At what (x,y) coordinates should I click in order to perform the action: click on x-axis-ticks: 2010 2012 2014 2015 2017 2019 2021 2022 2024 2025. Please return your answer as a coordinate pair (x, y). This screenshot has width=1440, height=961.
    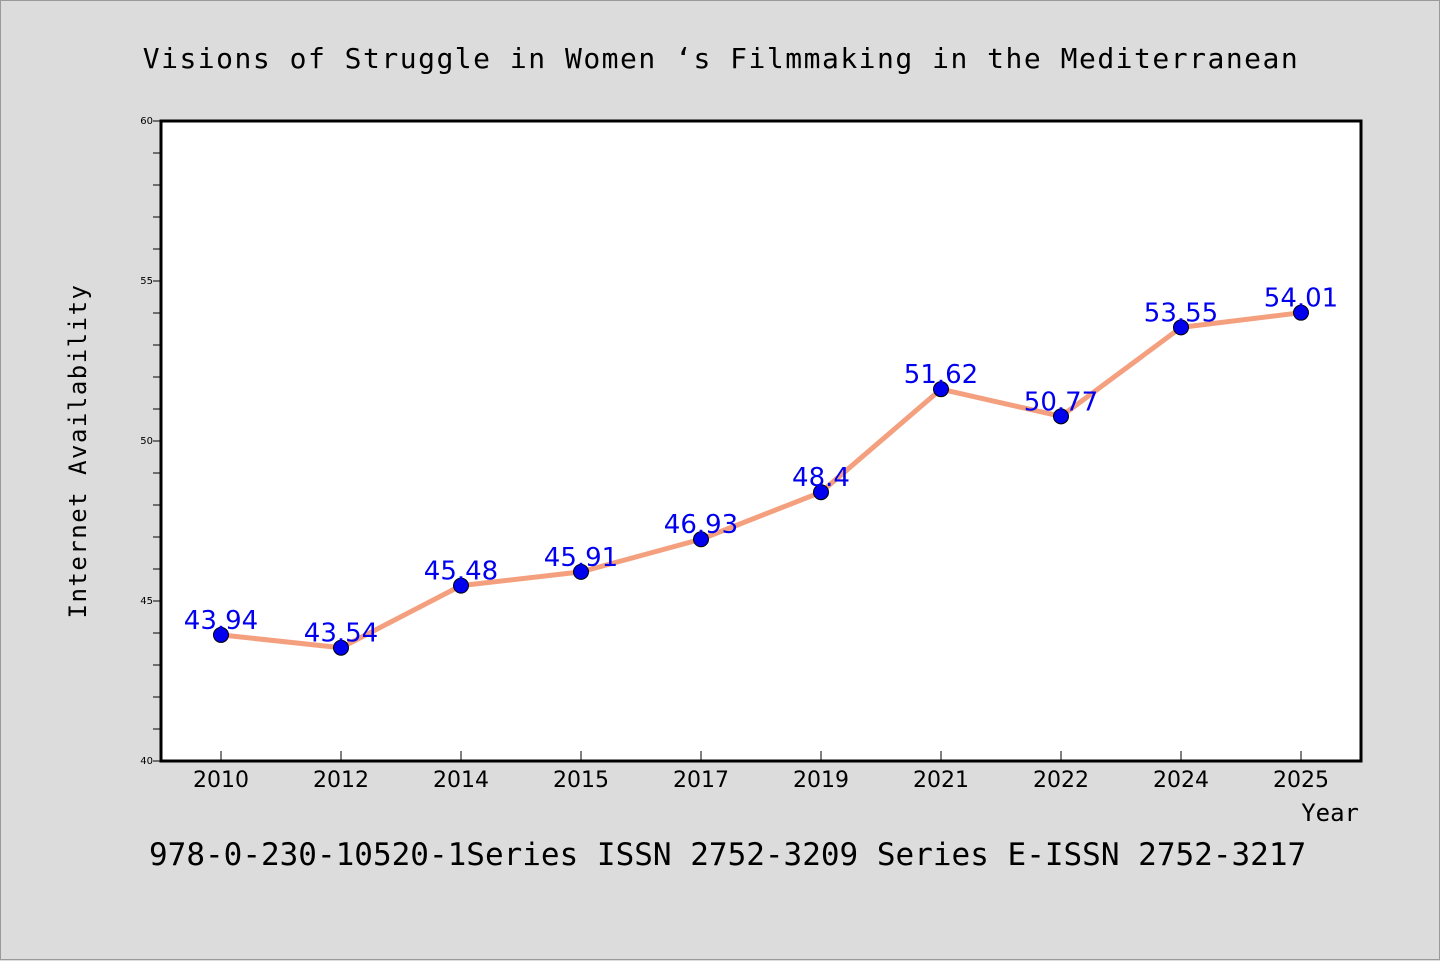
    Looking at the image, I should click on (761, 772).